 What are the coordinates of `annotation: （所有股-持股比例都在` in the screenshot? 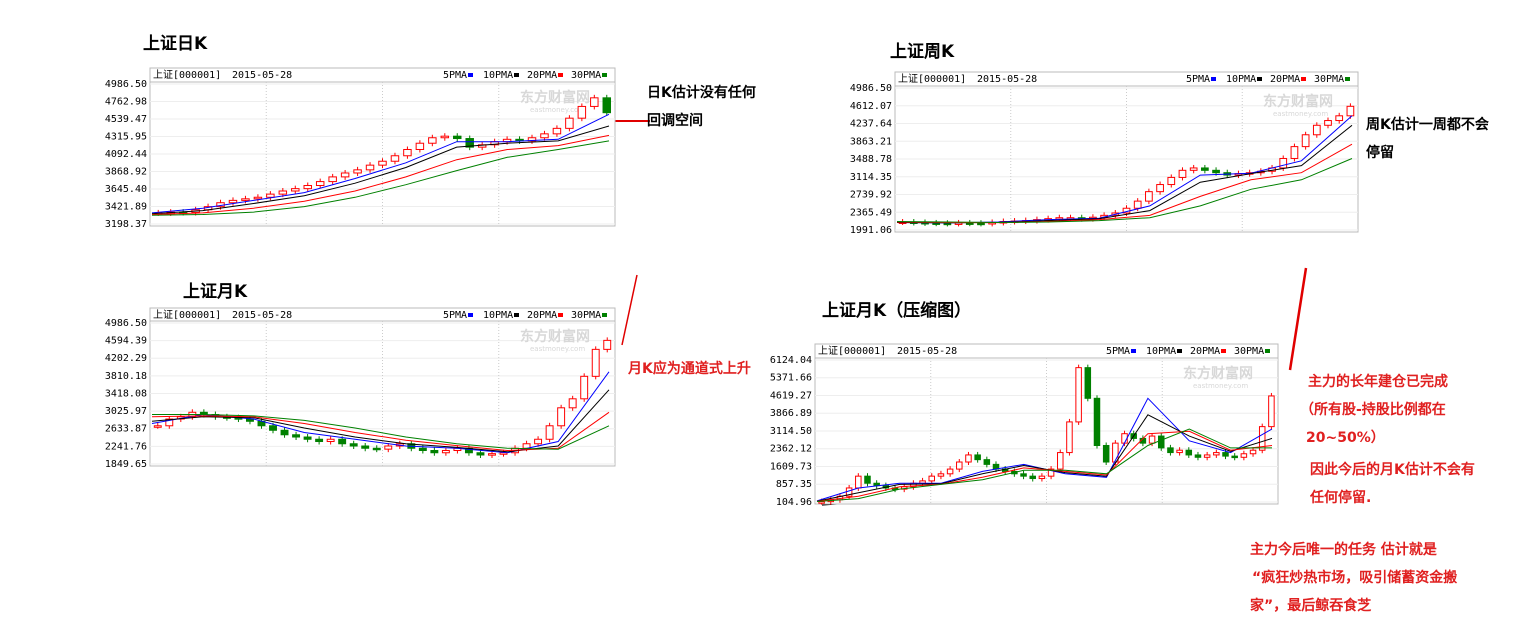 It's located at (1373, 409).